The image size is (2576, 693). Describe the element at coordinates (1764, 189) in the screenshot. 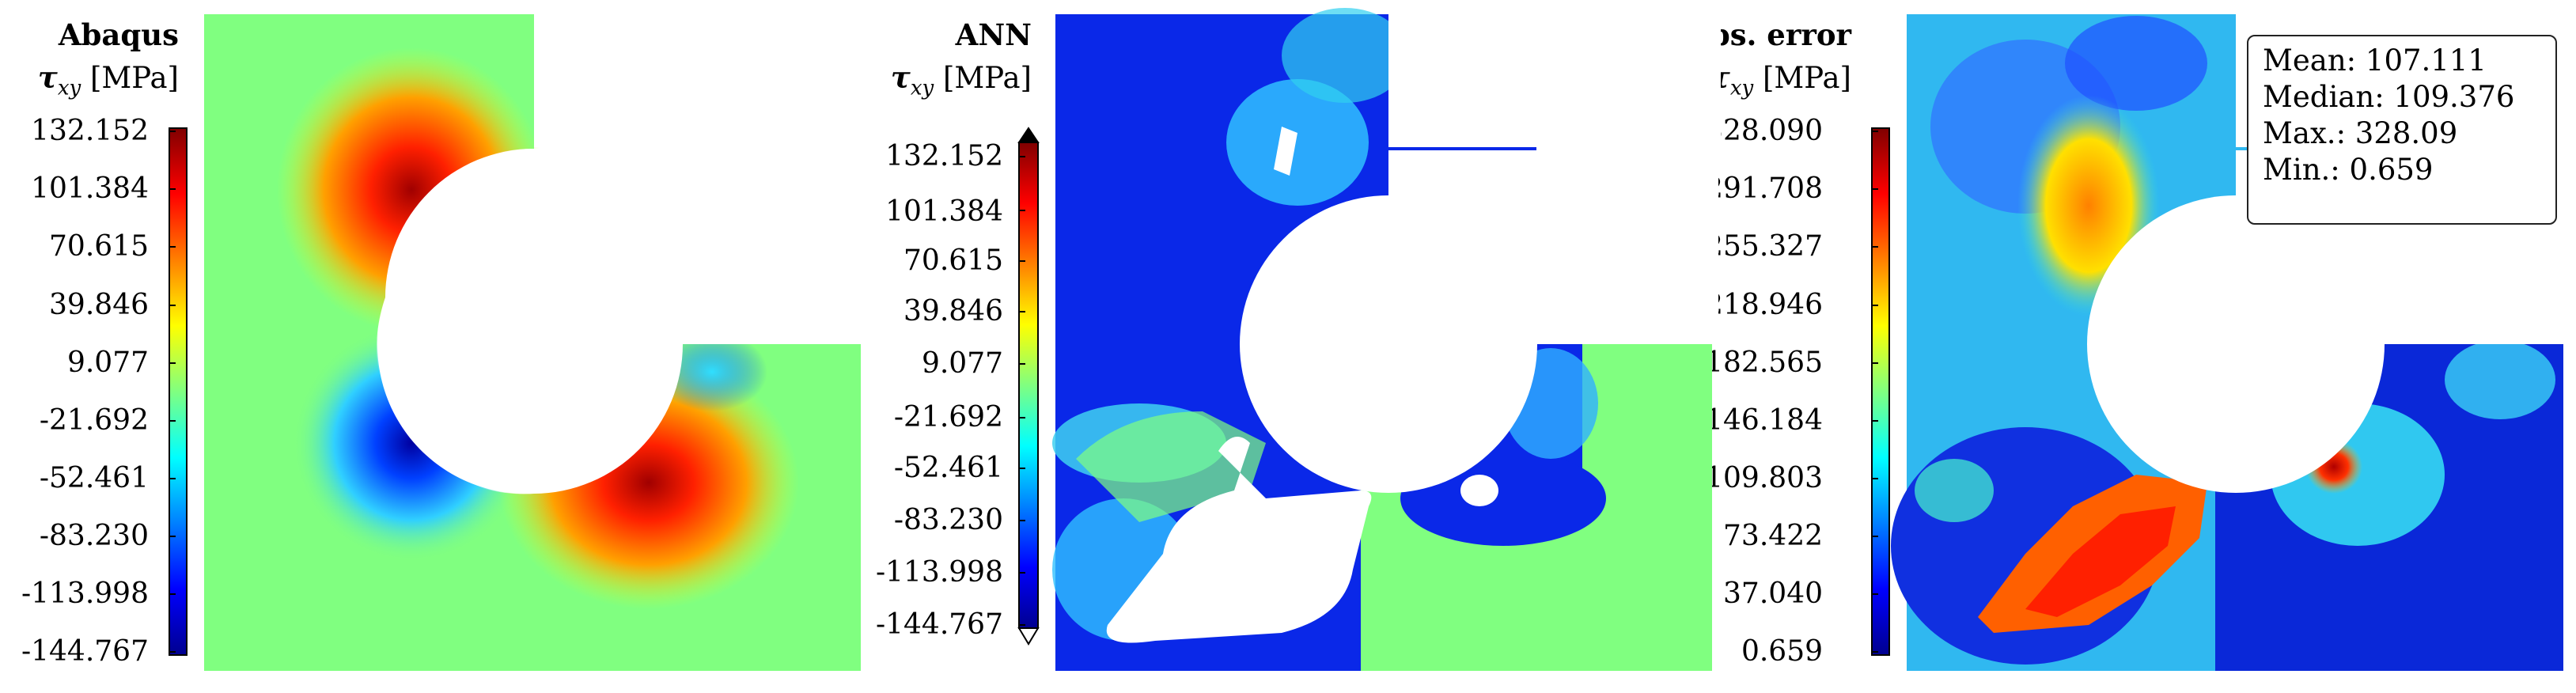

I see `tick-label: 291.708` at that location.